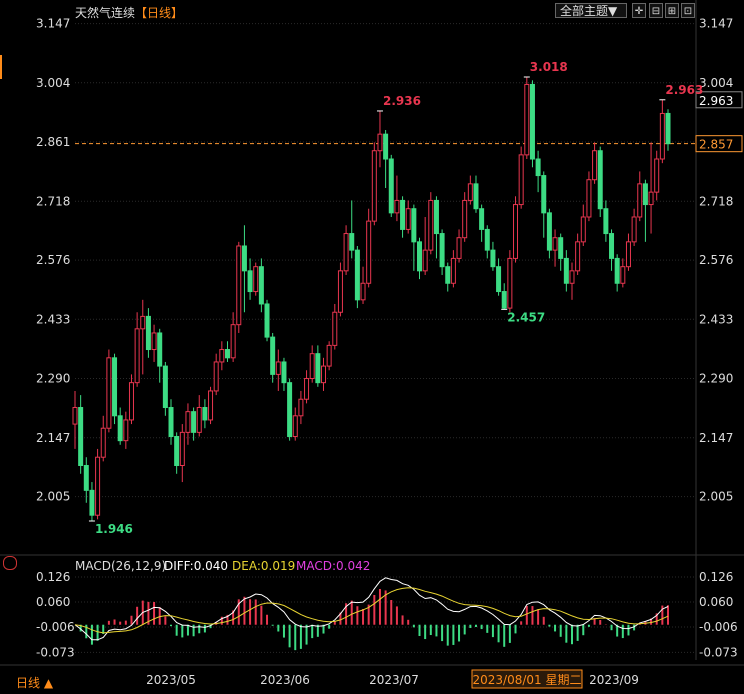  I want to click on period-selector: 日线 ▲, so click(34, 682).